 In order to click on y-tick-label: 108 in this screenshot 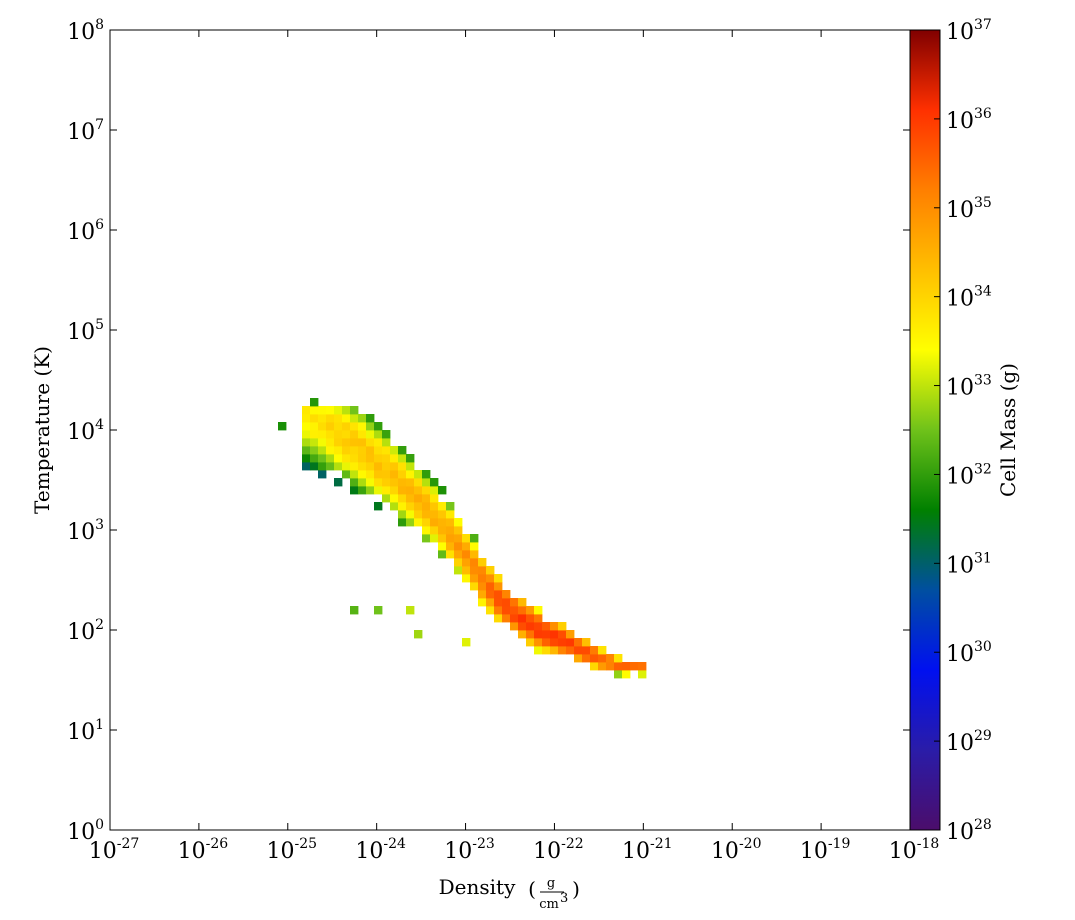, I will do `click(85, 31)`.